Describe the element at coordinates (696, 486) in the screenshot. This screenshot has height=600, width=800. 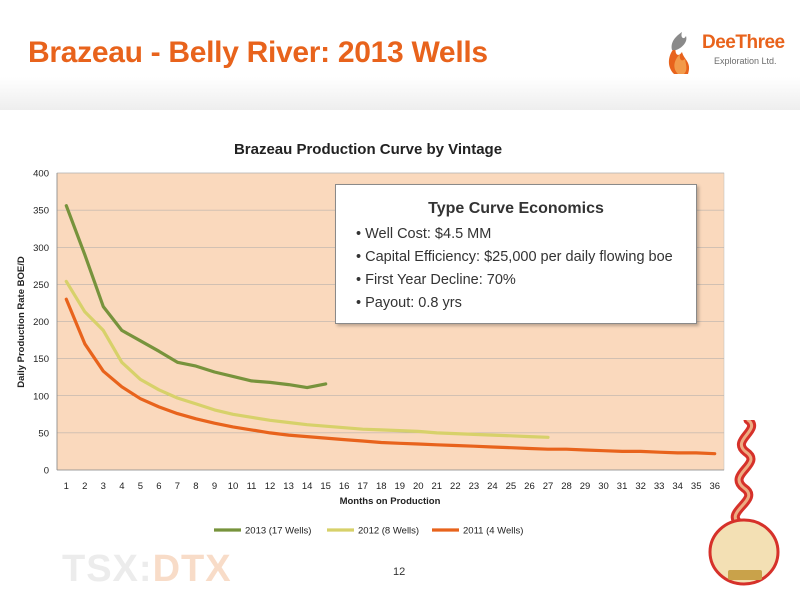
I see `x-tick-label: 35` at that location.